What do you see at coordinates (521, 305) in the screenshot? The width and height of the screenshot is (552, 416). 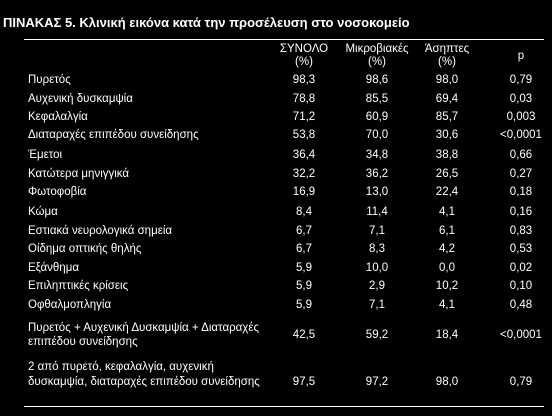 I see `value-p: 0,48` at bounding box center [521, 305].